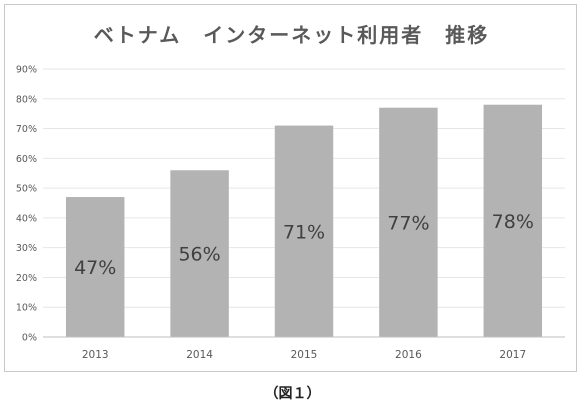 The image size is (585, 409). I want to click on y-tick-label: 80%, so click(26, 99).